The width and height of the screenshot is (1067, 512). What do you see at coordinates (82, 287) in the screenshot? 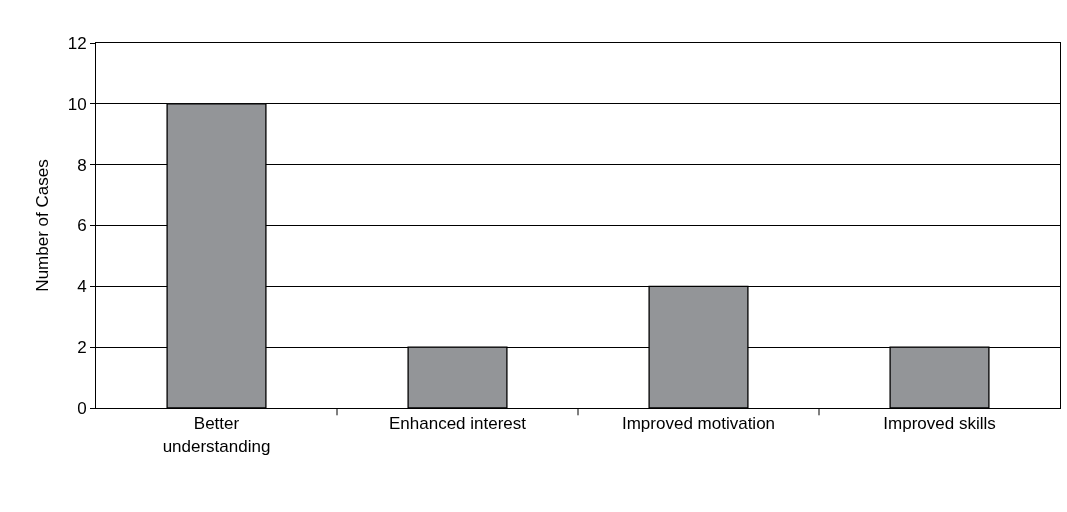
I see `y-tick-label: 4` at bounding box center [82, 287].